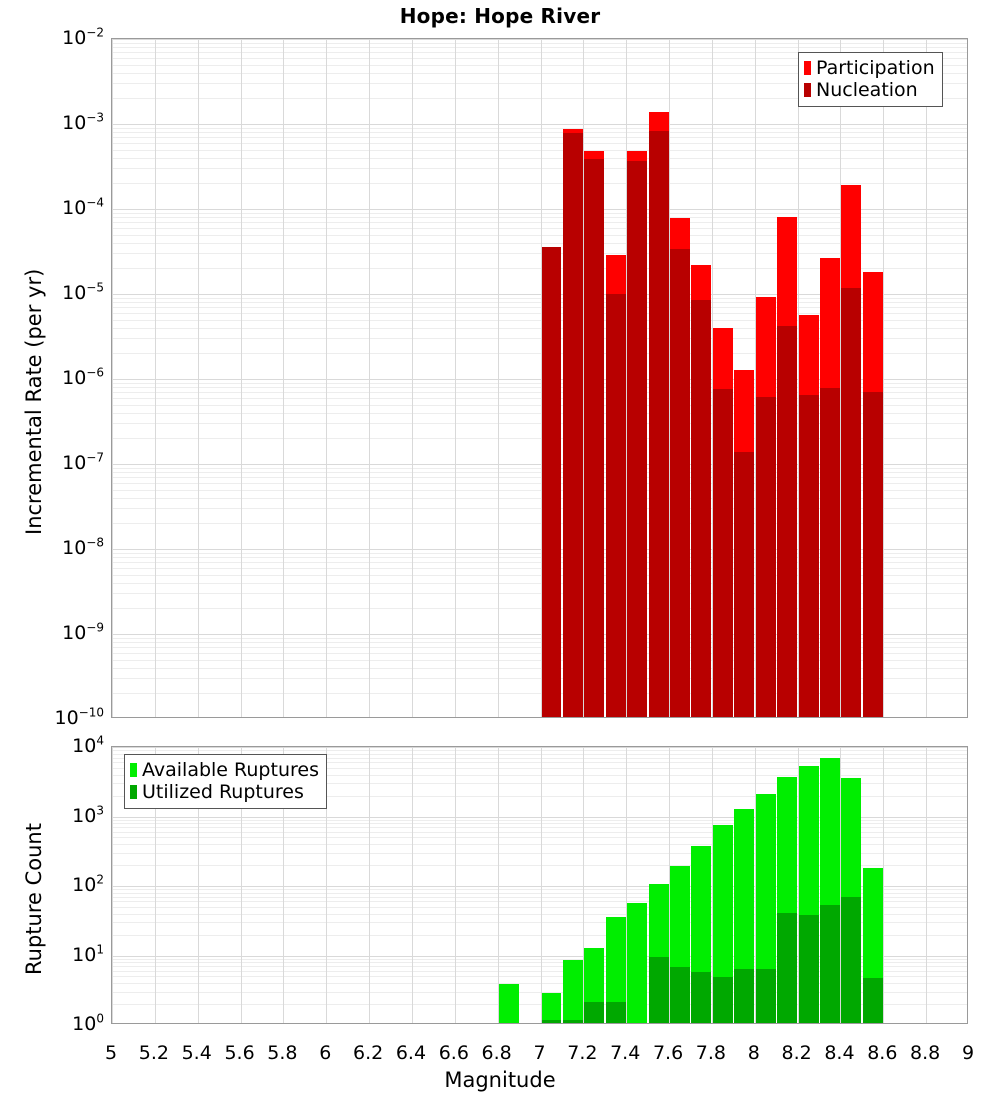 The width and height of the screenshot is (1000, 1100). Describe the element at coordinates (753, 1053) in the screenshot. I see `x-axis-tick-label: 8` at that location.